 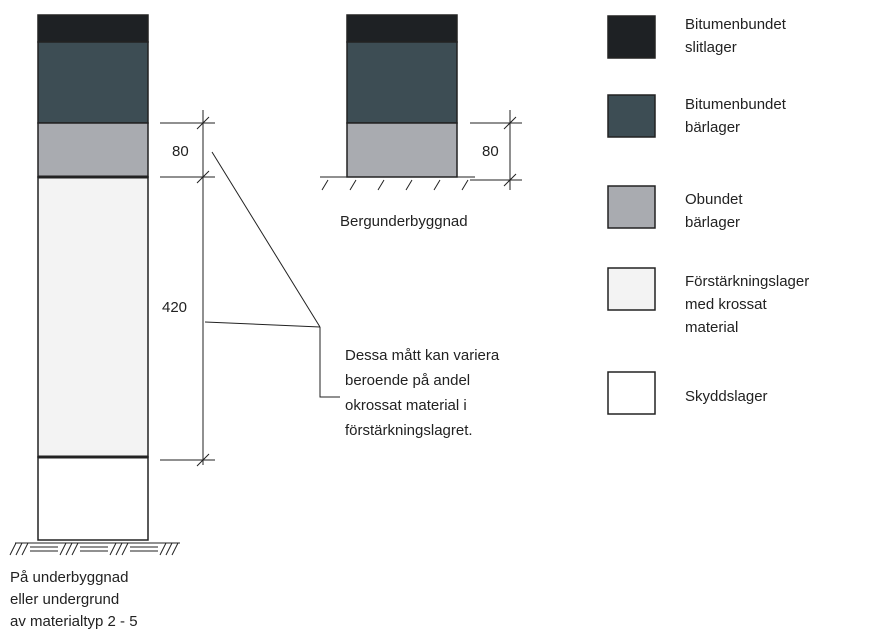 I want to click on caption: eller undergrund, so click(x=64, y=599).